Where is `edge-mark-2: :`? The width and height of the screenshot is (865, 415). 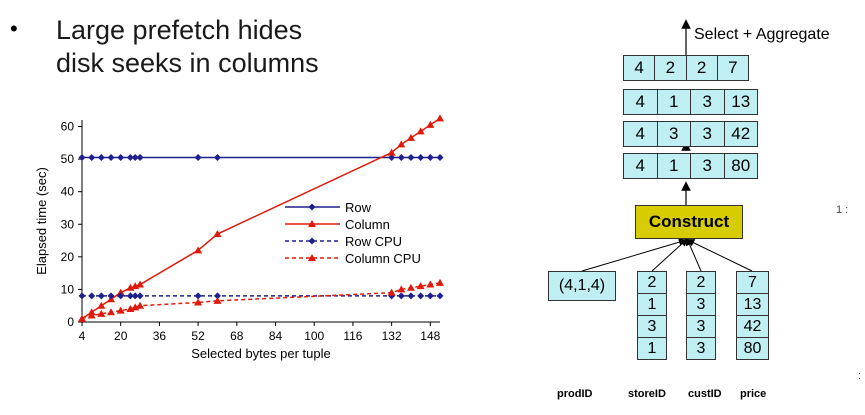
edge-mark-2: : is located at coordinates (860, 376).